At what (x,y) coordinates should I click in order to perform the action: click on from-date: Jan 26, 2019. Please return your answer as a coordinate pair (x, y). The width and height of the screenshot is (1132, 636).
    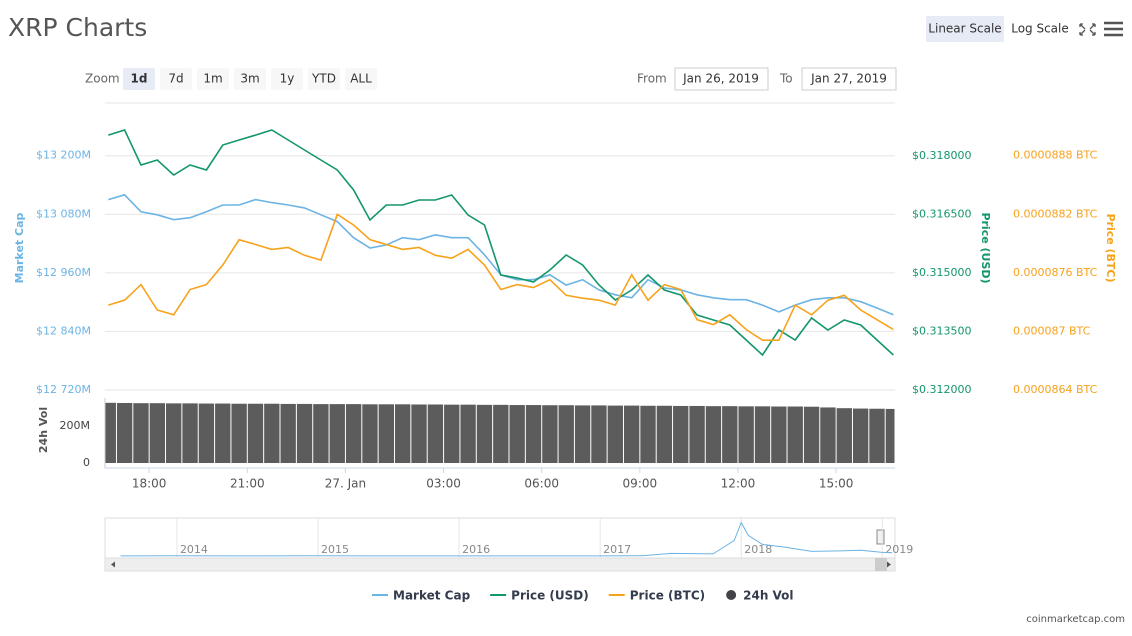
    Looking at the image, I should click on (720, 79).